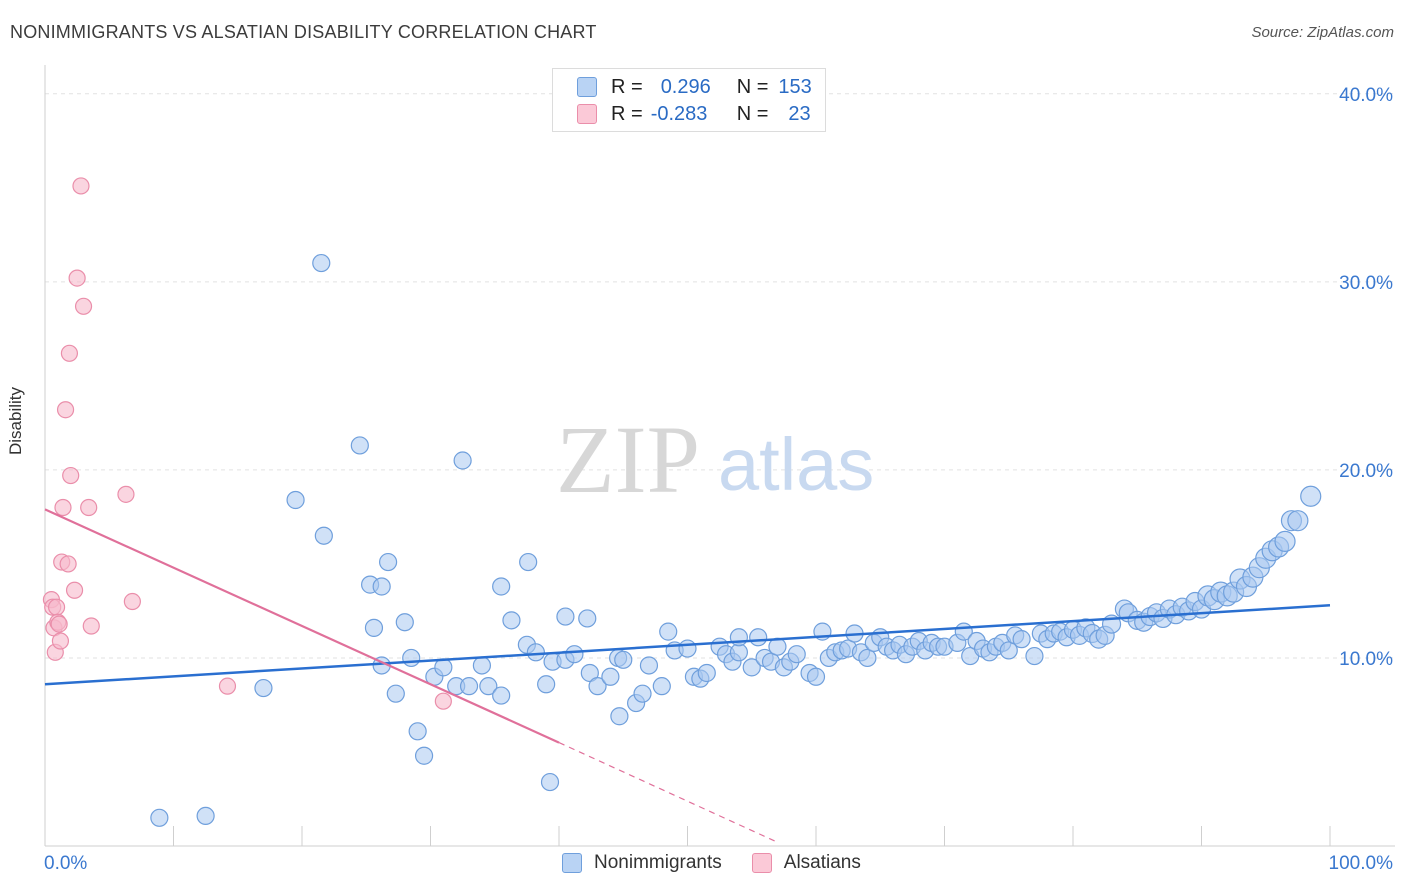  What do you see at coordinates (726, 863) in the screenshot?
I see `series-legend: Nonimmigrants Alsatians` at bounding box center [726, 863].